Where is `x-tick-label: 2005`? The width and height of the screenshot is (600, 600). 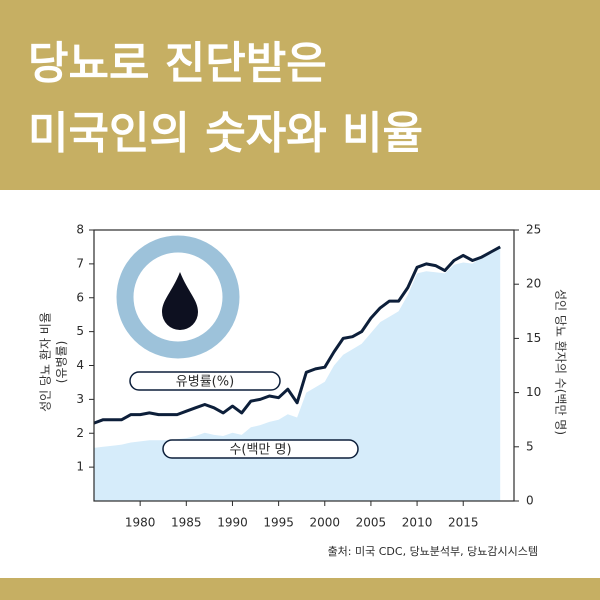
x-tick-label: 2005 is located at coordinates (371, 523).